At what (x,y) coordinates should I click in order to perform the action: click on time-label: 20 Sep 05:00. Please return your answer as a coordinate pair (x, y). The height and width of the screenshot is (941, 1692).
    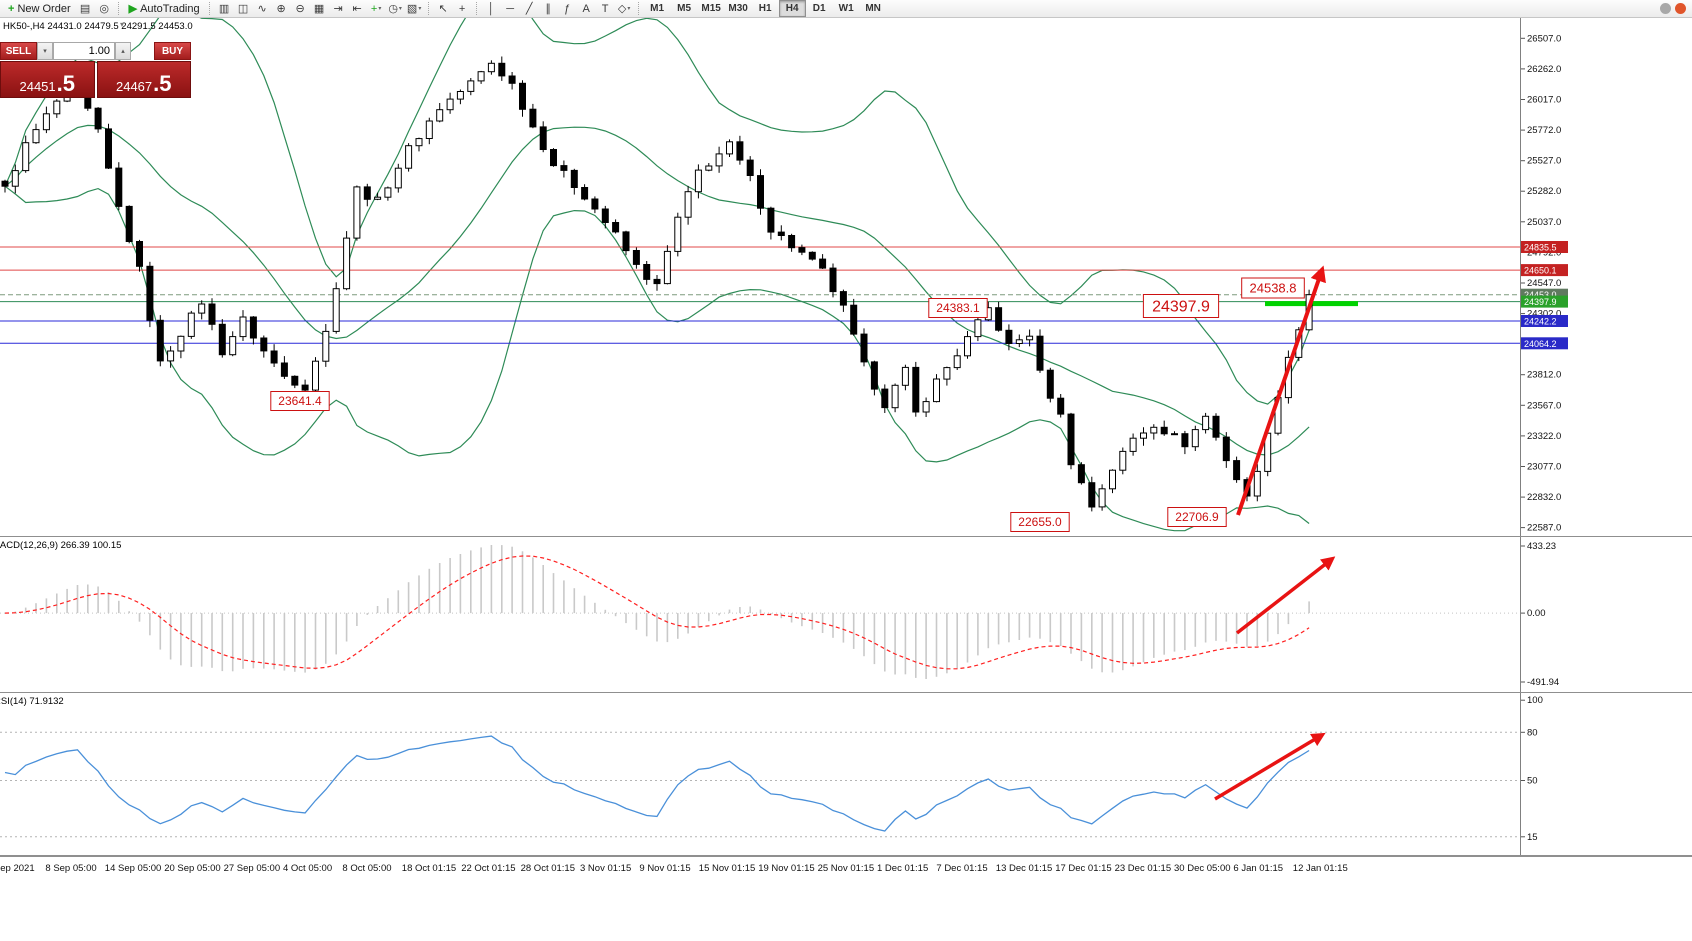
    Looking at the image, I should click on (192, 868).